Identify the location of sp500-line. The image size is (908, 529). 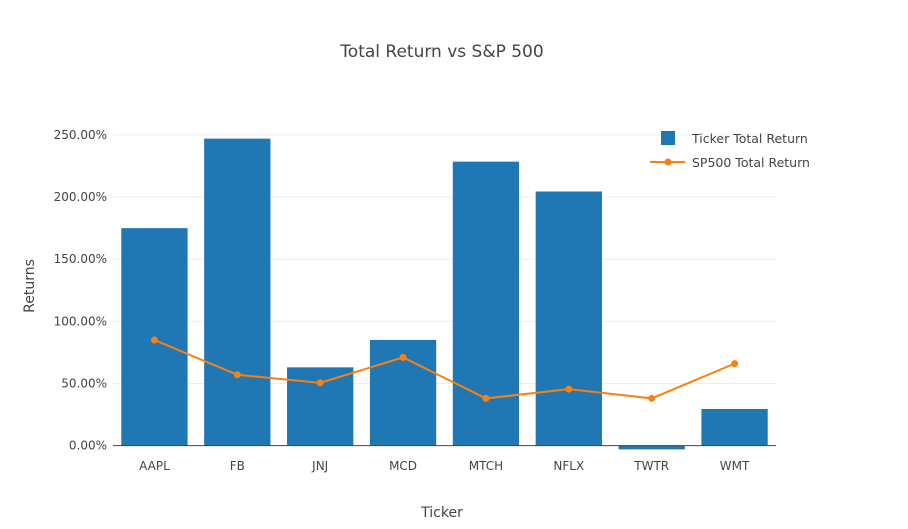
(444, 369).